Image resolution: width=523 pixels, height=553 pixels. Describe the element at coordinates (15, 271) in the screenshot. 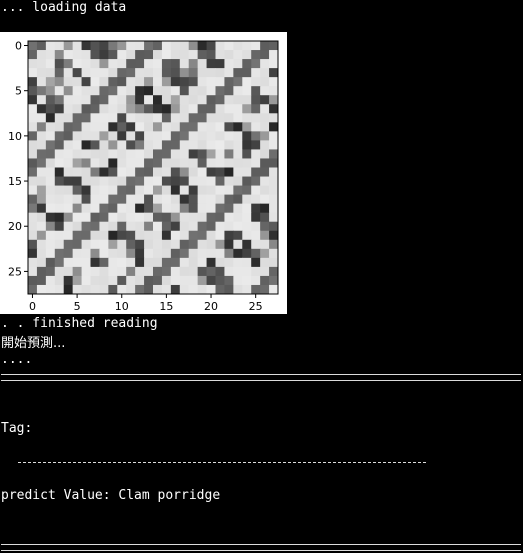

I see `y-tick-label: 25` at that location.